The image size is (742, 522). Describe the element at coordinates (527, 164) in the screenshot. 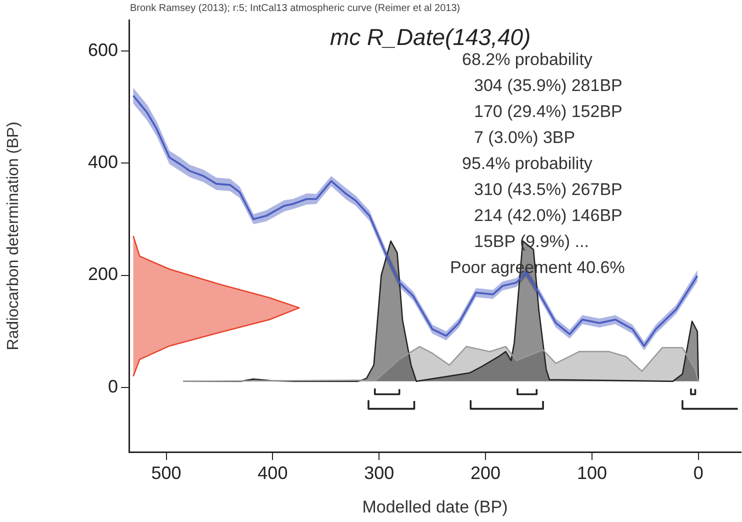

I see `annotation: 95.4% probability` at that location.